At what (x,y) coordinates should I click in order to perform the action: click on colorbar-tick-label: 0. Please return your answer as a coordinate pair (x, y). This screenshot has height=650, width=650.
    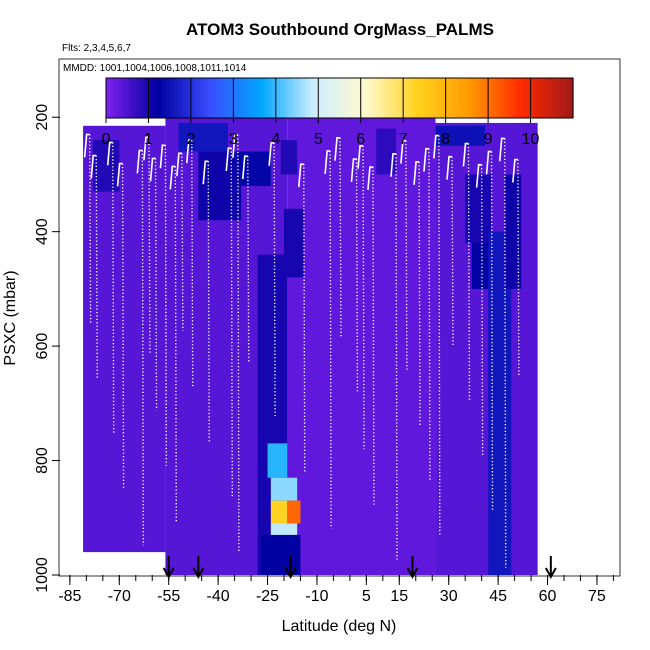
    Looking at the image, I should click on (106, 139).